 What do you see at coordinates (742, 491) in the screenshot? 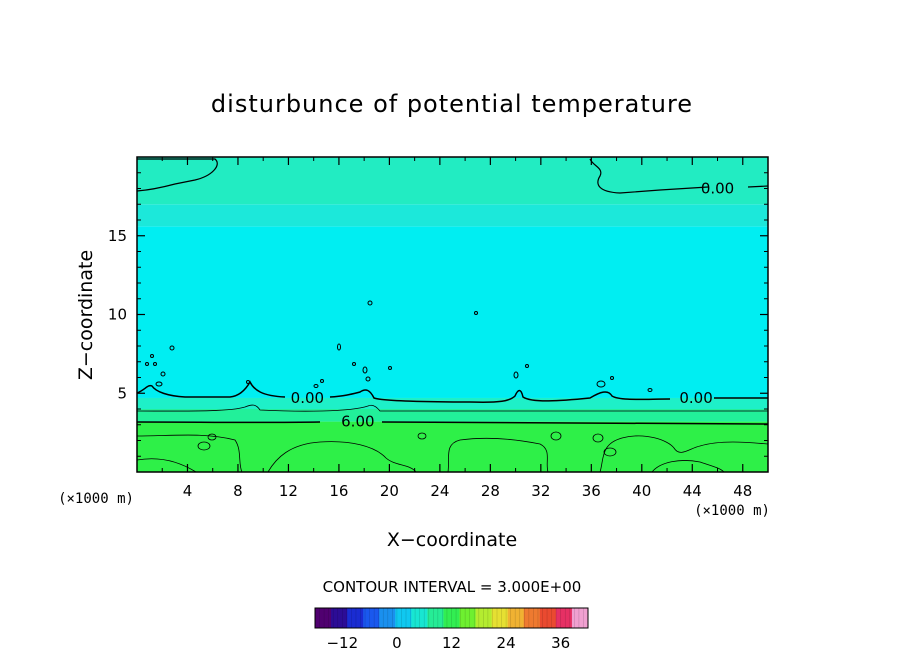
I see `x-tick-label: 48` at bounding box center [742, 491].